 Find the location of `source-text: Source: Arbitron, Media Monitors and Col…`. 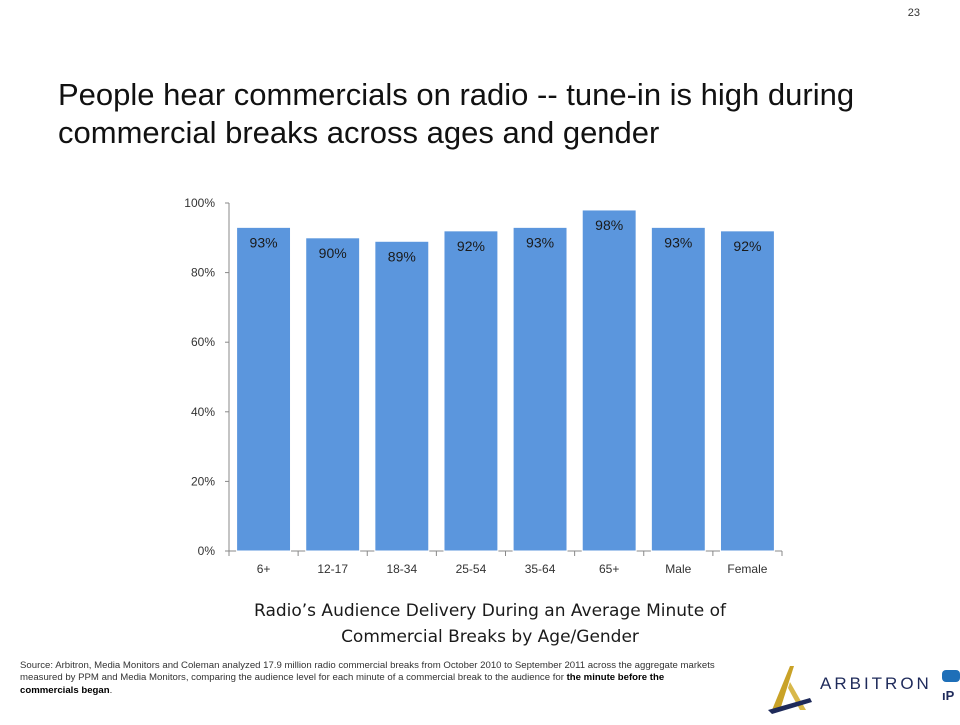

source-text: Source: Arbitron, Media Monitors and Col… is located at coordinates (367, 672).